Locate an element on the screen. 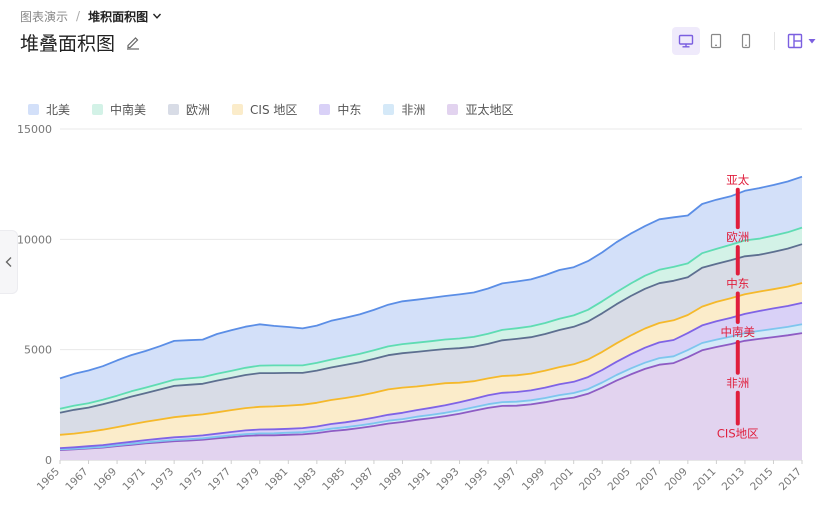 The height and width of the screenshot is (515, 833). x-tick-label: 1987 is located at coordinates (362, 479).